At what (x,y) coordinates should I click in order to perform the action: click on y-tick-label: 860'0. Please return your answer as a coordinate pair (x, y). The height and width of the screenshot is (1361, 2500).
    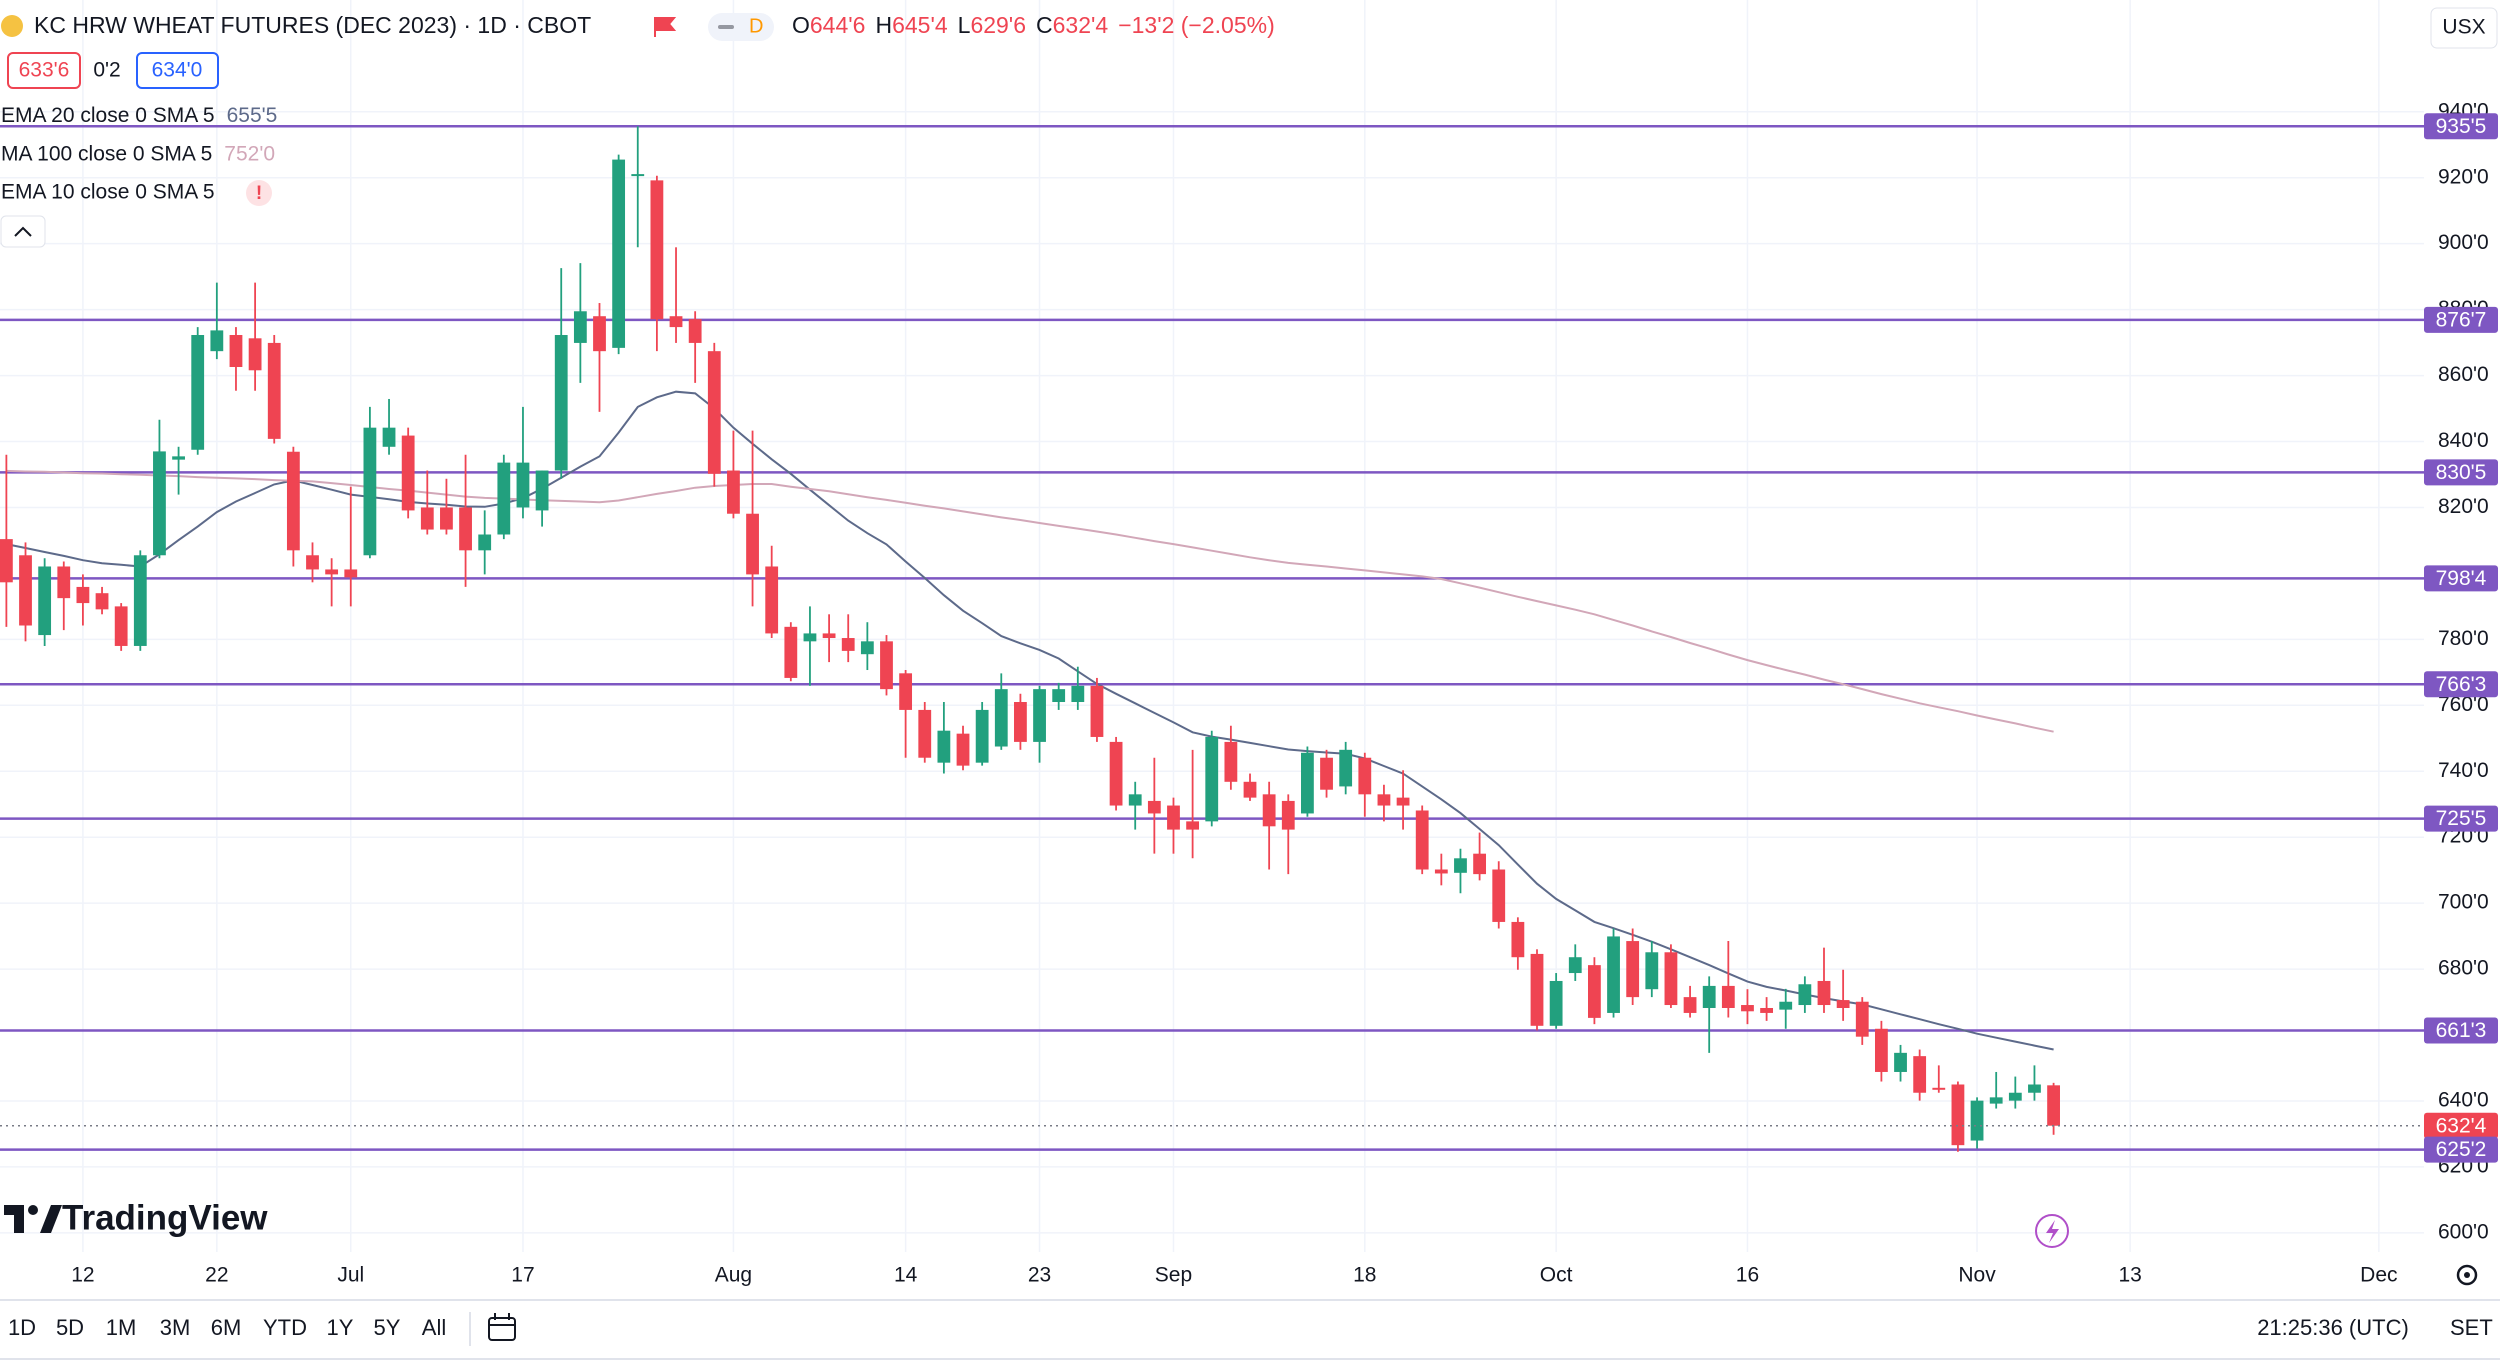
    Looking at the image, I should click on (2463, 374).